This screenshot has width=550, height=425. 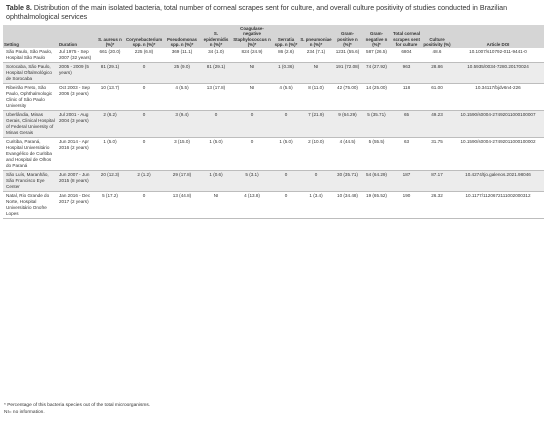 I want to click on column-header: Serratia spp. n (%)*, so click(x=286, y=37).